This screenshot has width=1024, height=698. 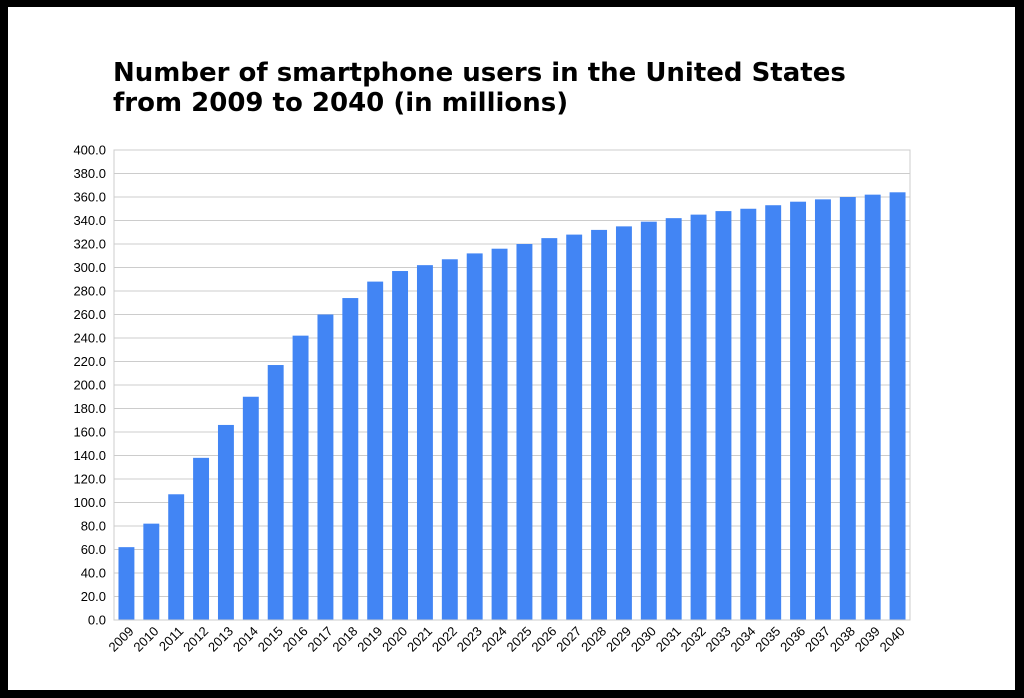 What do you see at coordinates (643, 639) in the screenshot?
I see `x-tick-label: 2030` at bounding box center [643, 639].